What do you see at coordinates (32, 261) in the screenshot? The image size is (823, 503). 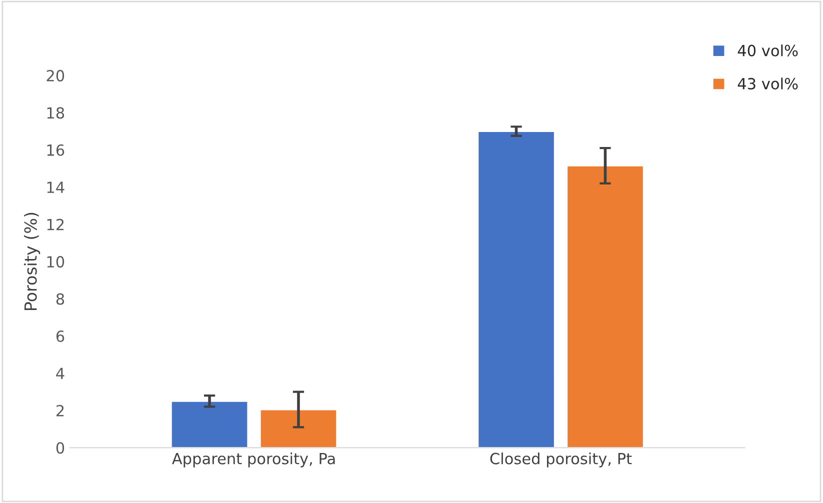 I see `y-axis-title: Porosity (%)` at bounding box center [32, 261].